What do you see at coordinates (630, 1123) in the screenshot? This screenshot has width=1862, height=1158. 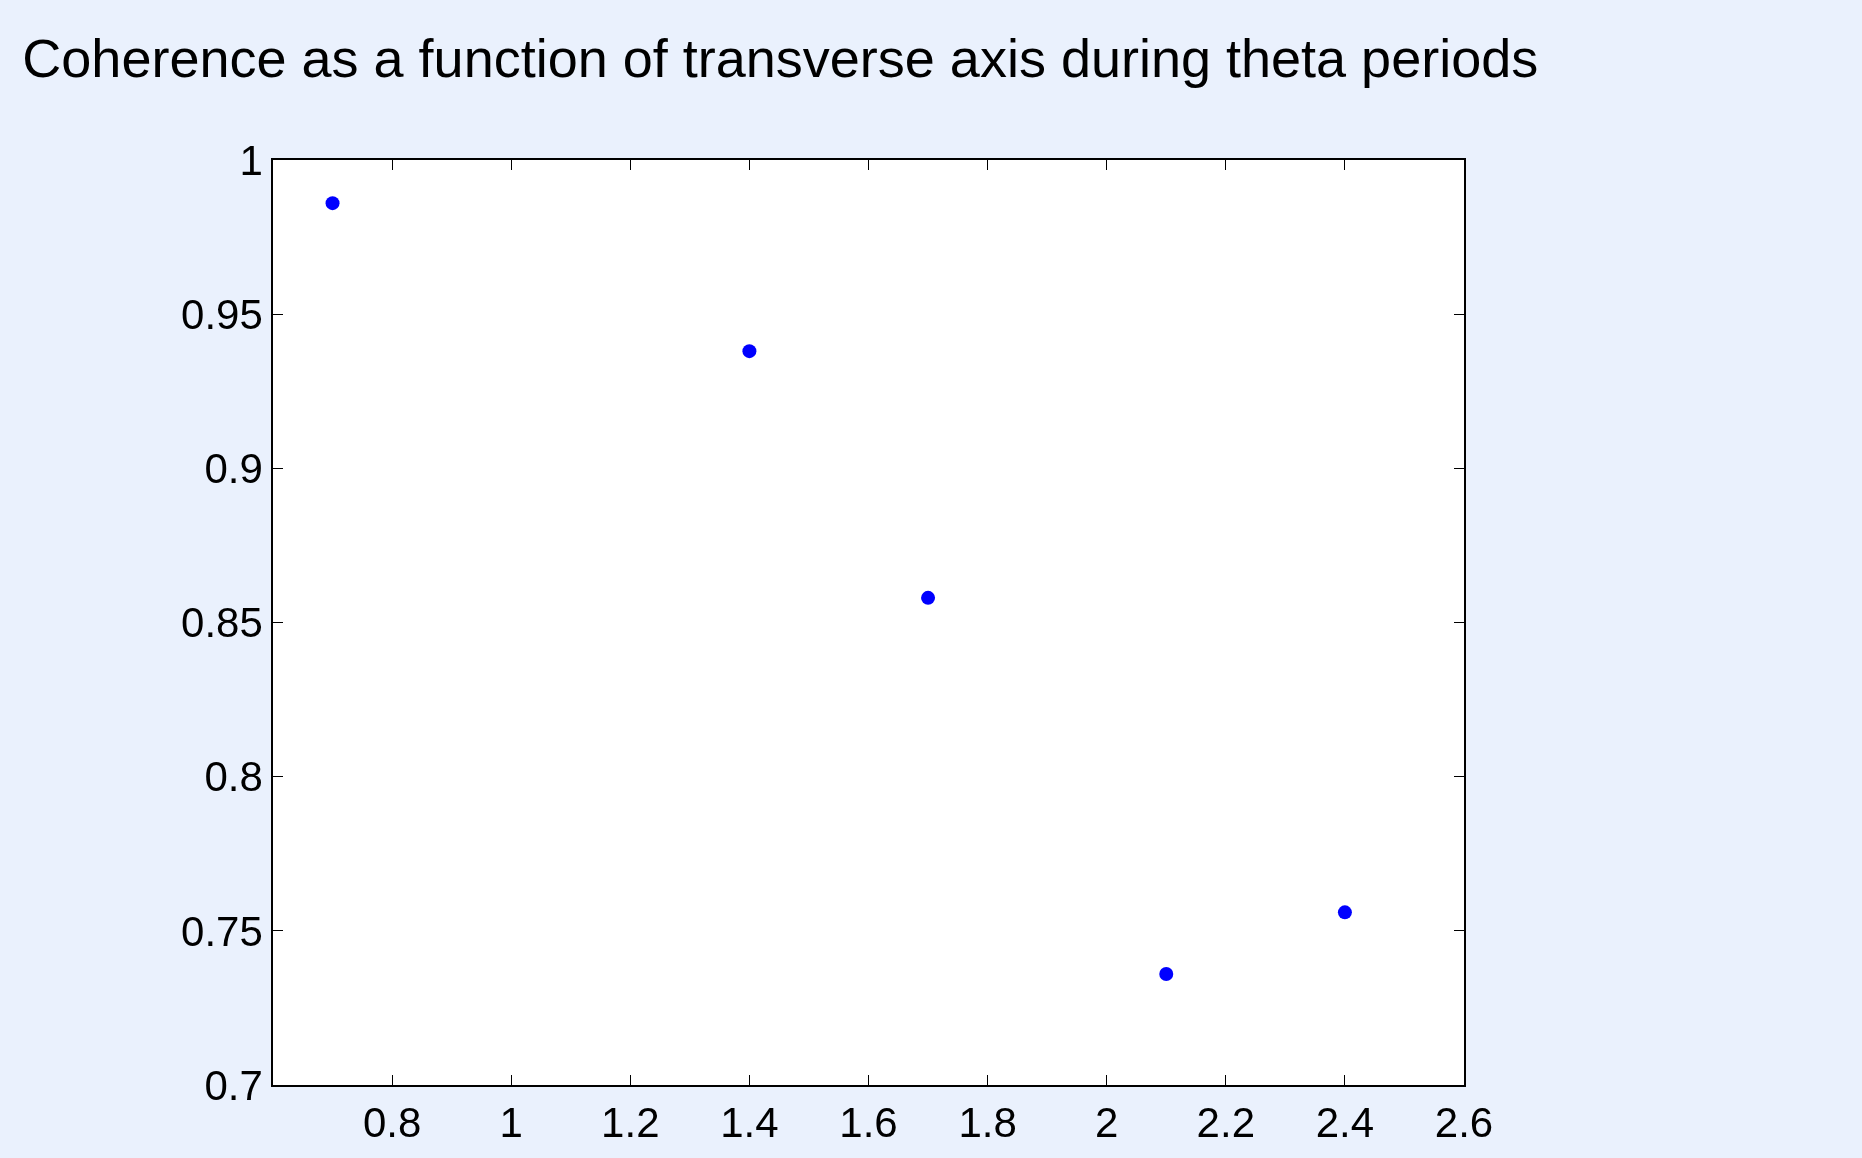 I see `x-tick-label: 1.2` at bounding box center [630, 1123].